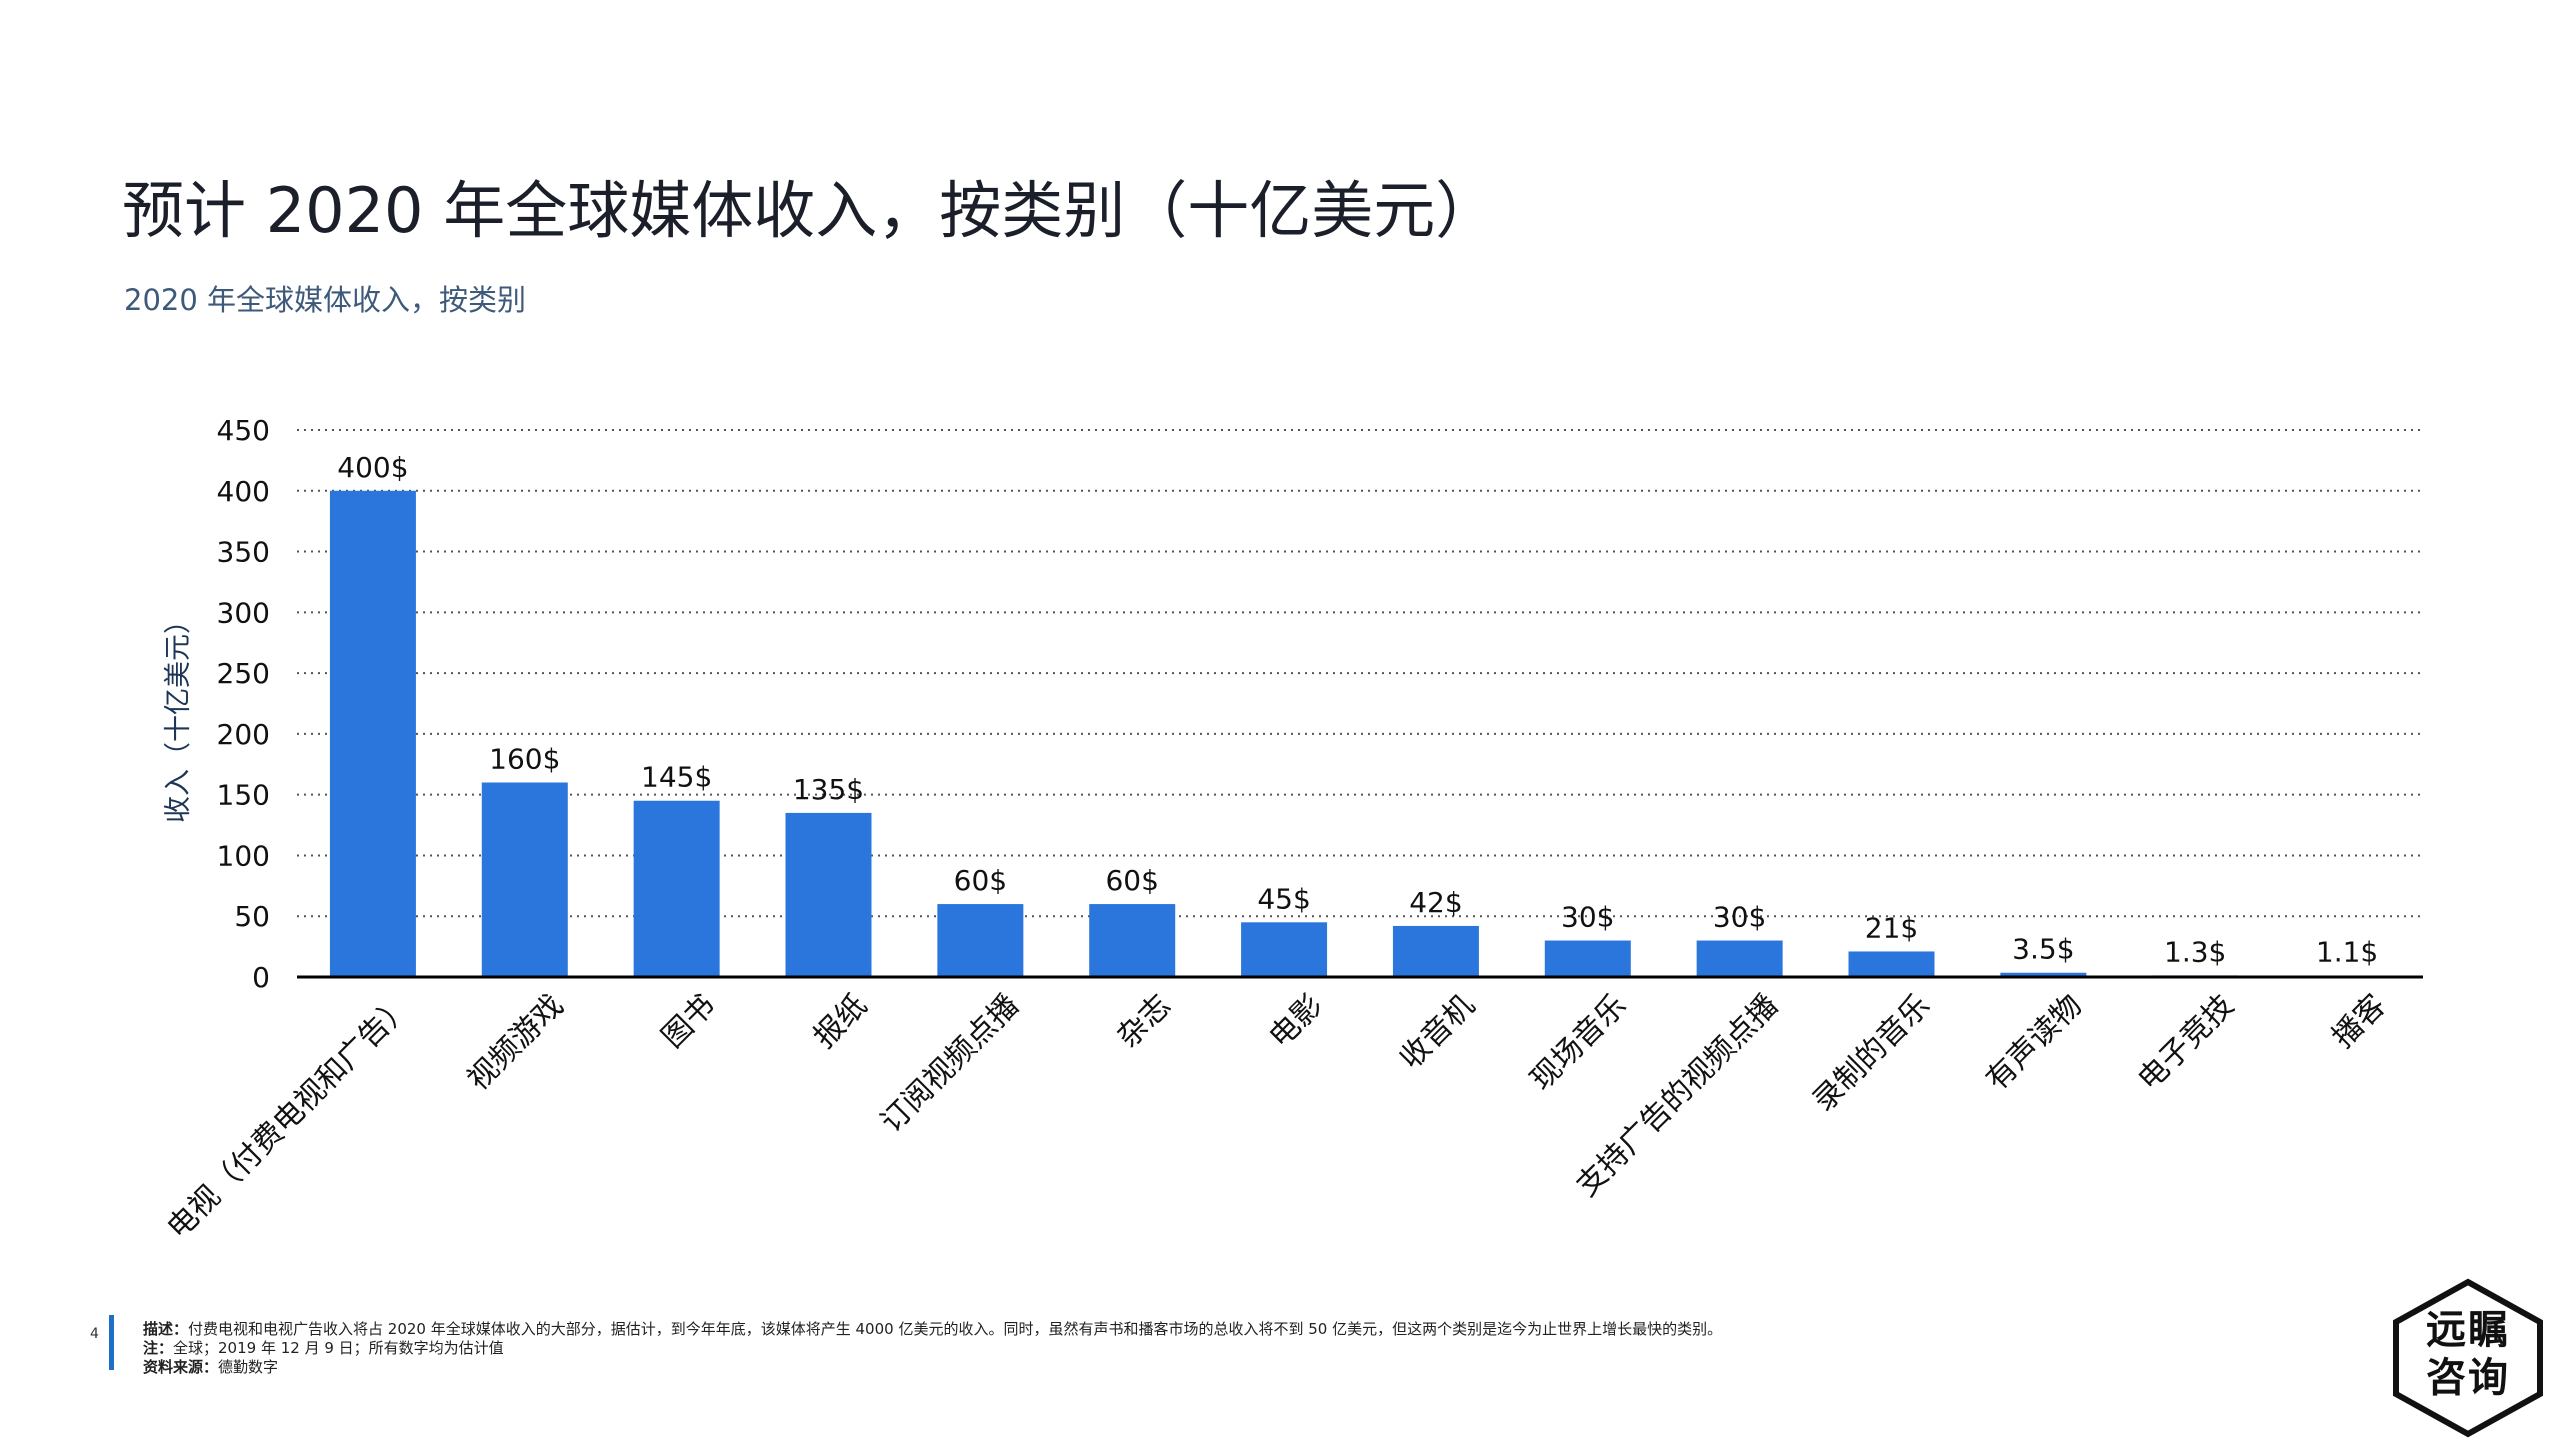 This screenshot has height=1442, width=2559. I want to click on x-tick-label: 收音机, so click(1437, 1032).